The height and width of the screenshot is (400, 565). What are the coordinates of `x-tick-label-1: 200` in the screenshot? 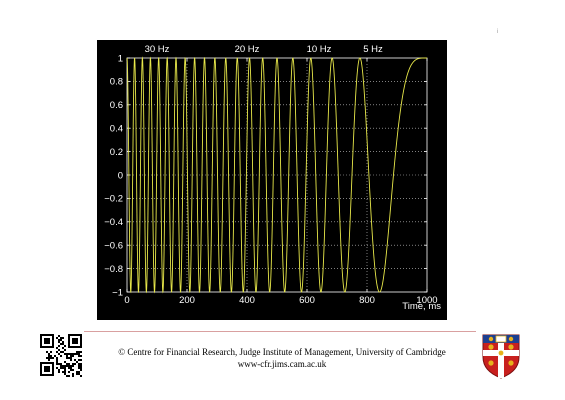 It's located at (187, 300).